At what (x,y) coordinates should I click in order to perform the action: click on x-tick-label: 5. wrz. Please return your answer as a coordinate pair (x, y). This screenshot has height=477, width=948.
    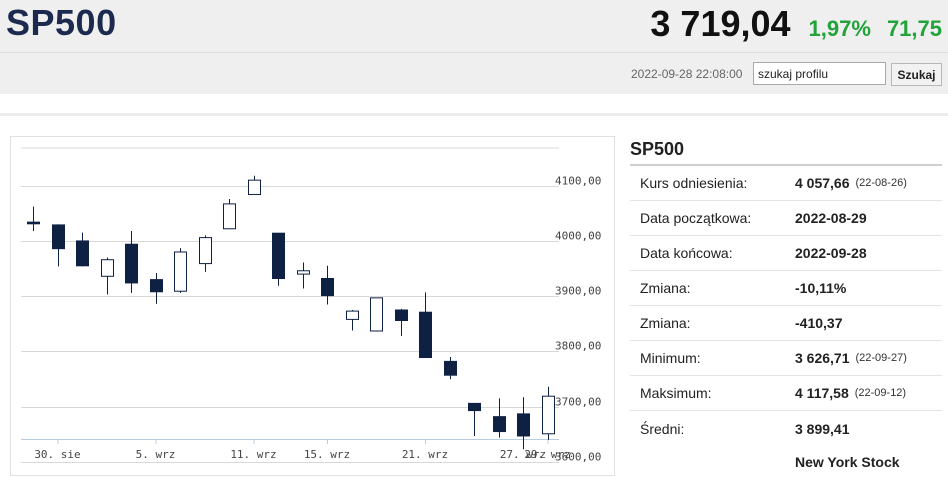
    Looking at the image, I should click on (156, 454).